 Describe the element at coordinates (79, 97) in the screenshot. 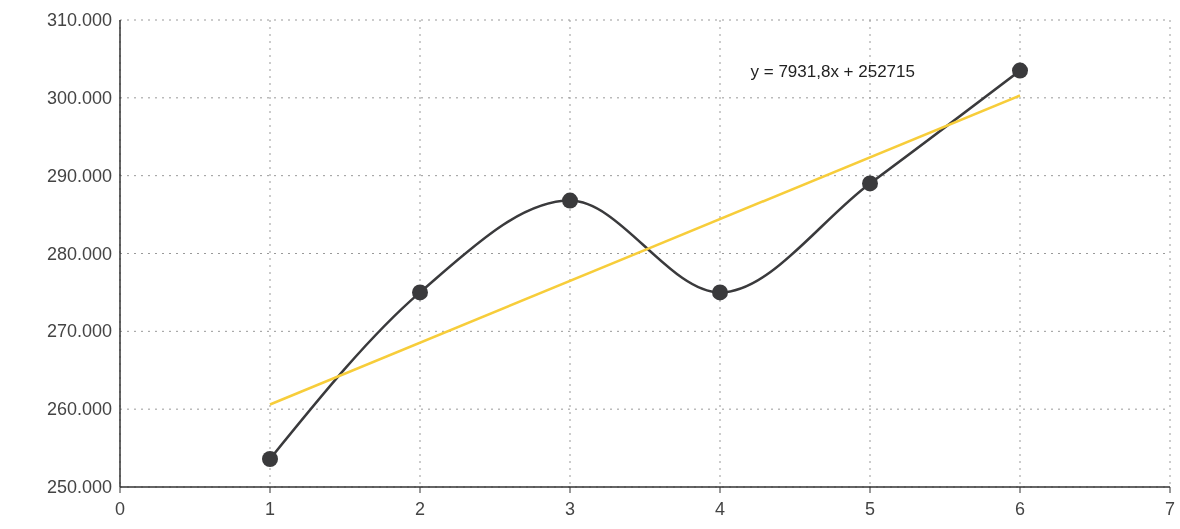

I see `y-tick-label: 300.000` at that location.